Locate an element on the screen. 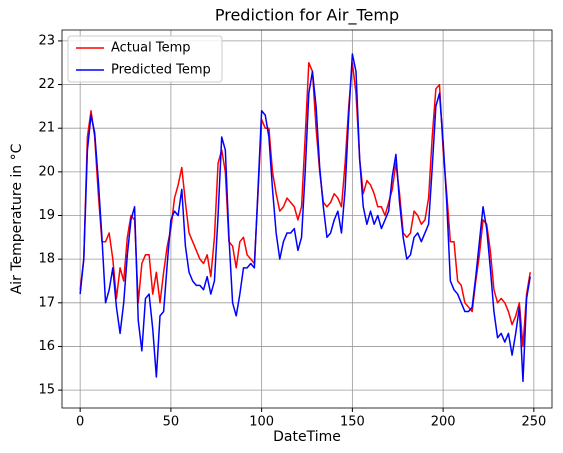  y-tick-label: 22 is located at coordinates (46, 84).